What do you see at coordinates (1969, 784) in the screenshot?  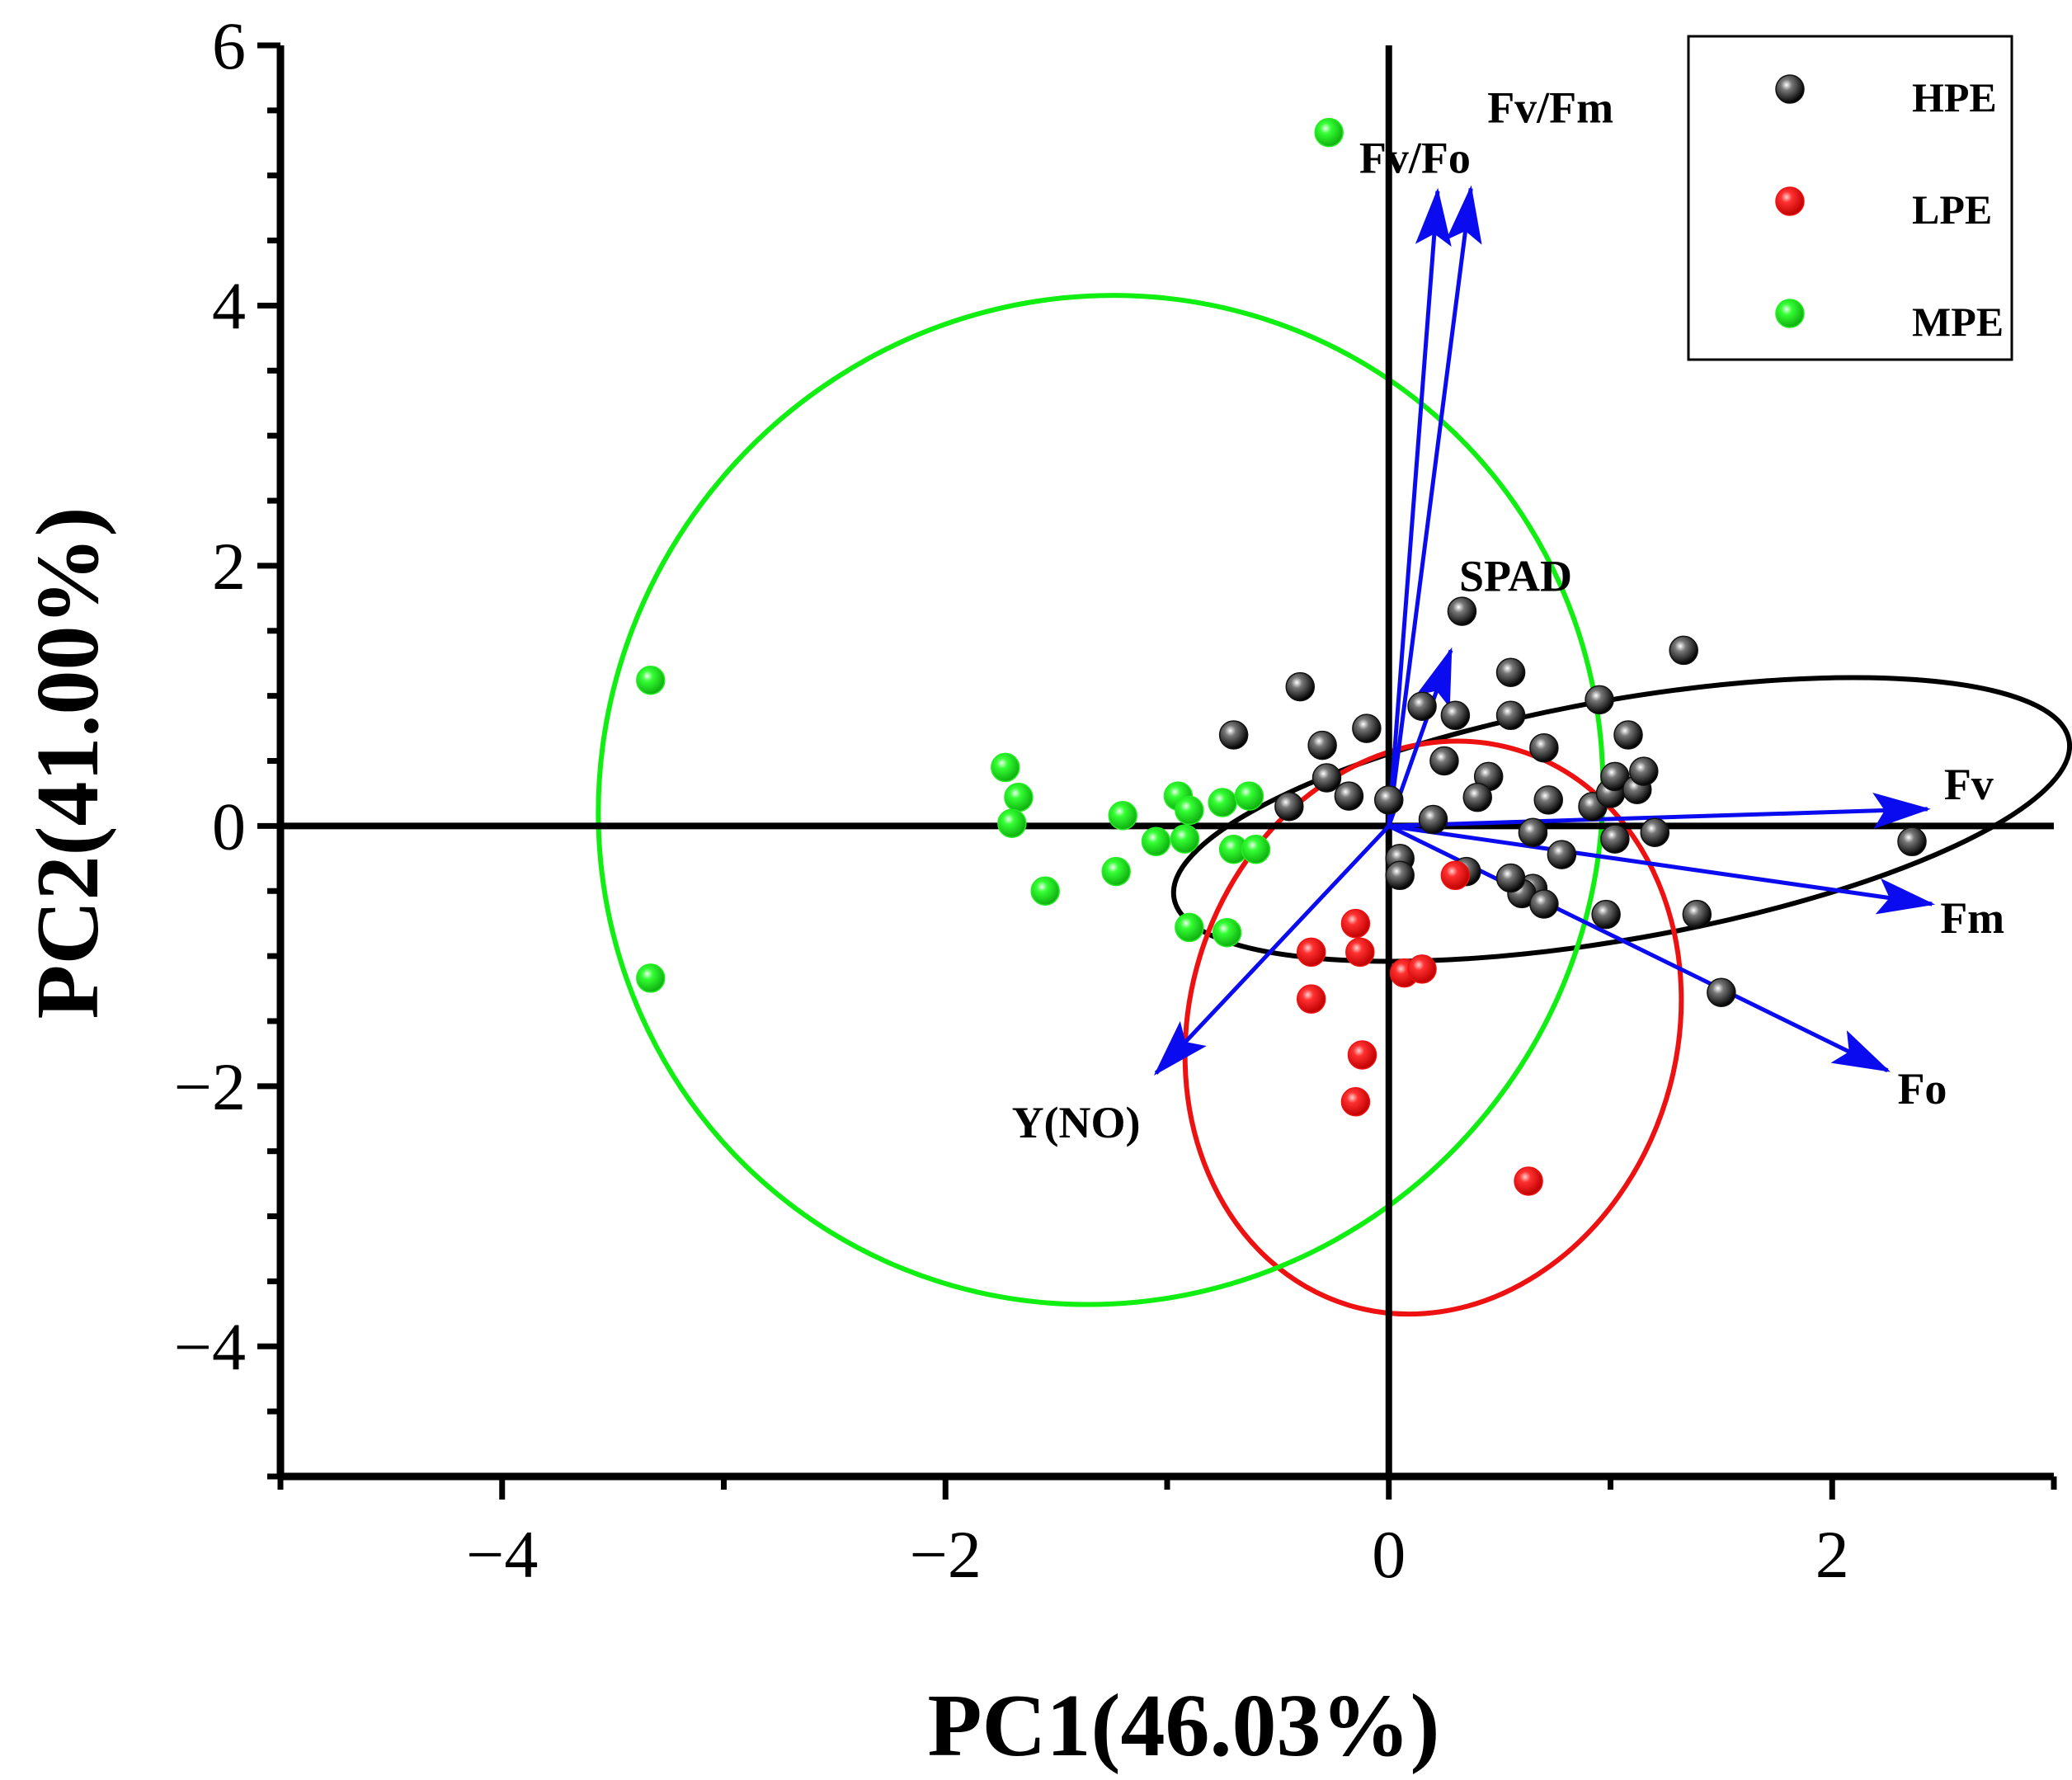 I see `loading-label-fv: Fv` at bounding box center [1969, 784].